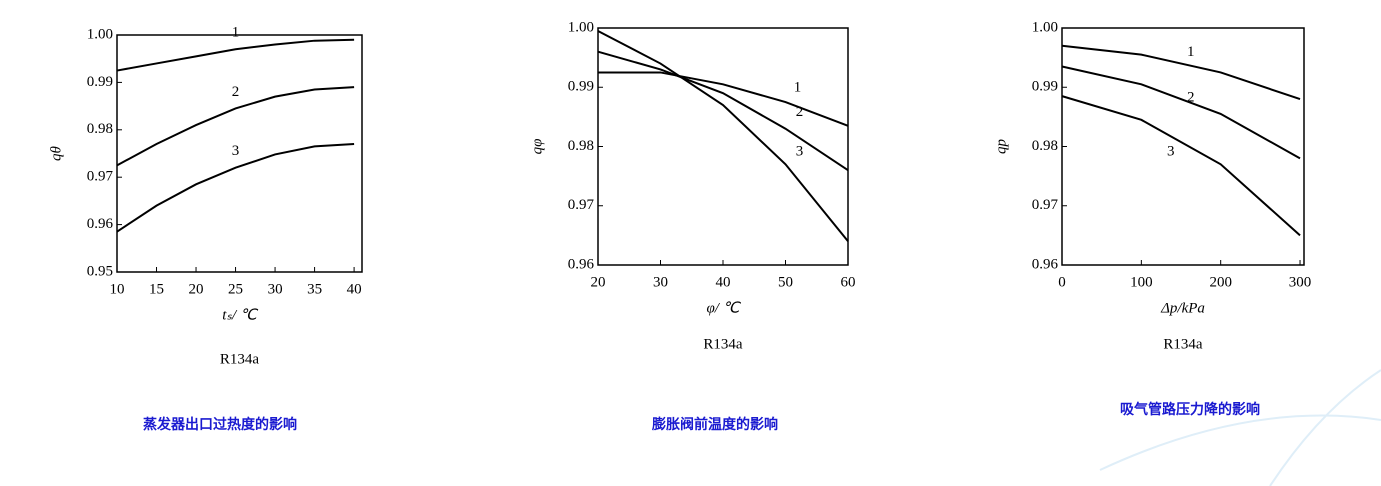 The image size is (1381, 486). I want to click on x-tick-label: 25, so click(235, 289).